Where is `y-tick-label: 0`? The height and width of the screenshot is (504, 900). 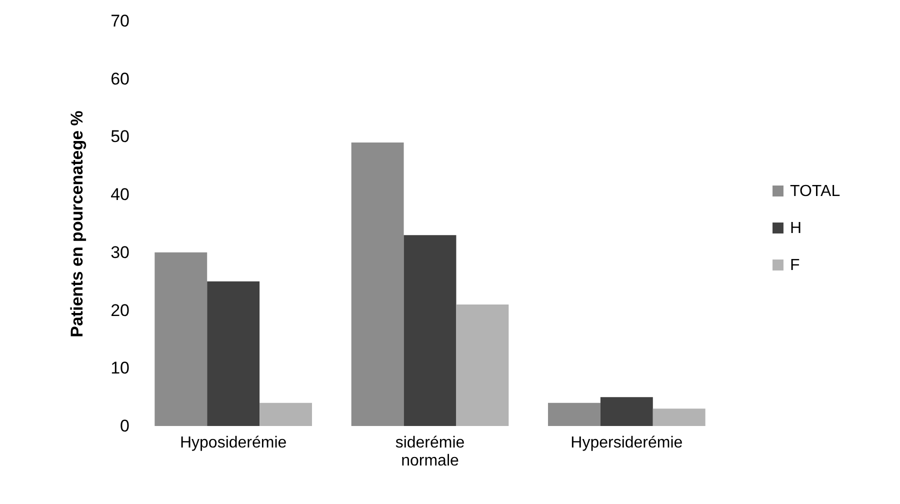
y-tick-label: 0 is located at coordinates (125, 426).